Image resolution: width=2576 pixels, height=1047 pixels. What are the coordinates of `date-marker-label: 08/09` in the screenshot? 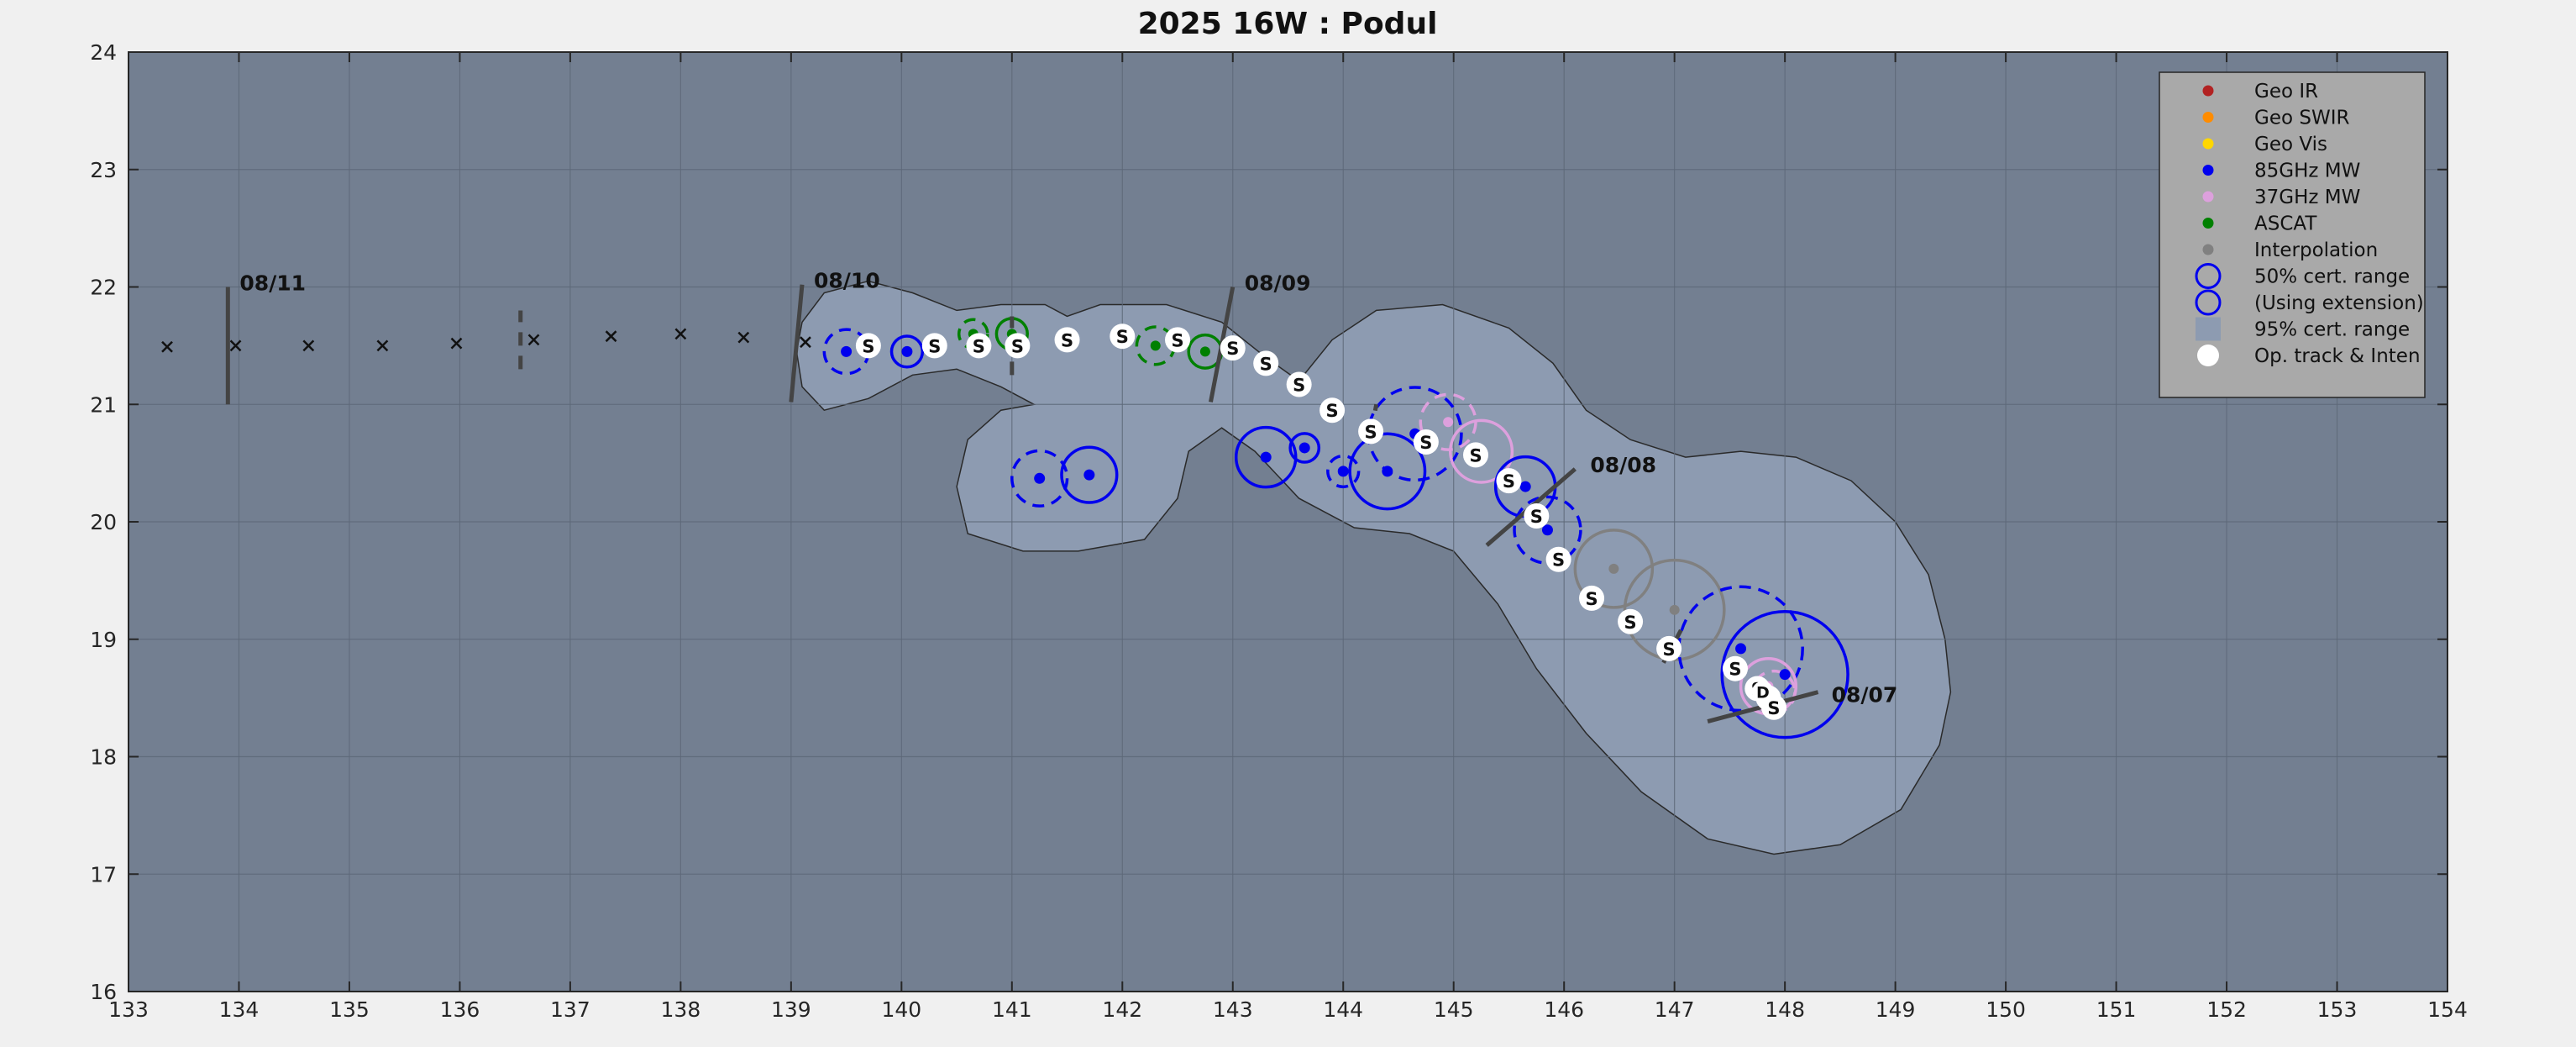 It's located at (1278, 283).